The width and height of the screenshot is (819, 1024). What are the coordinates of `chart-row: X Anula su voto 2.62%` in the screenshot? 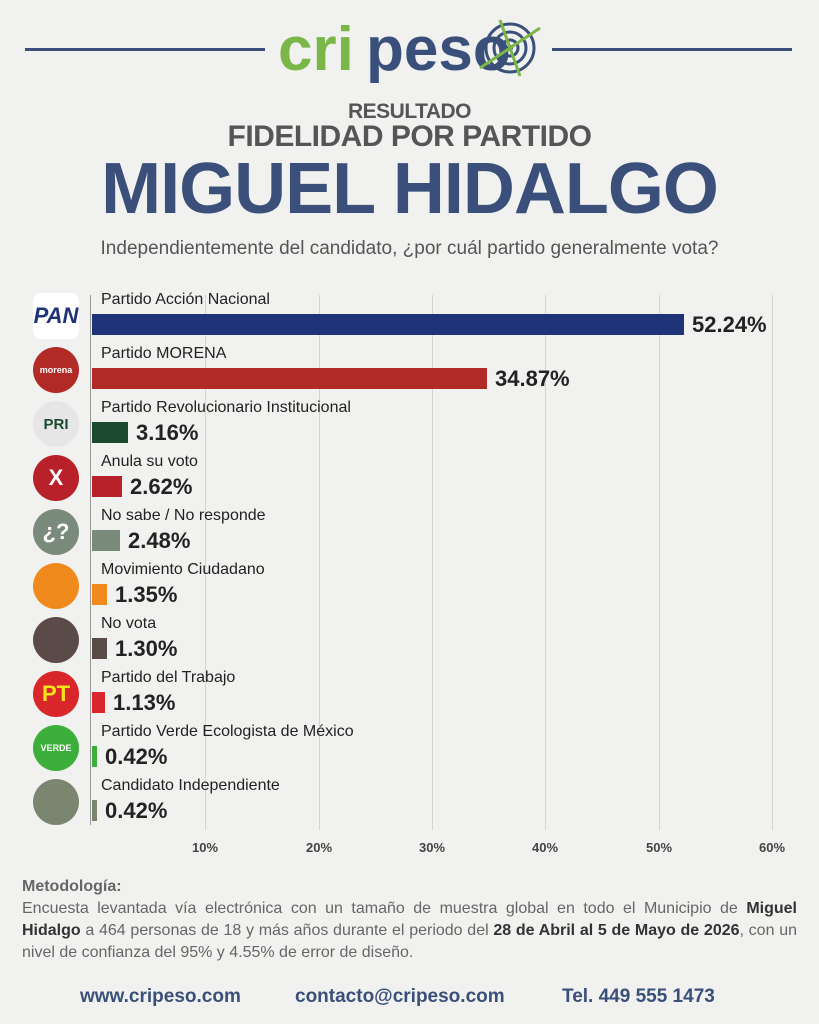 It's located at (409, 478).